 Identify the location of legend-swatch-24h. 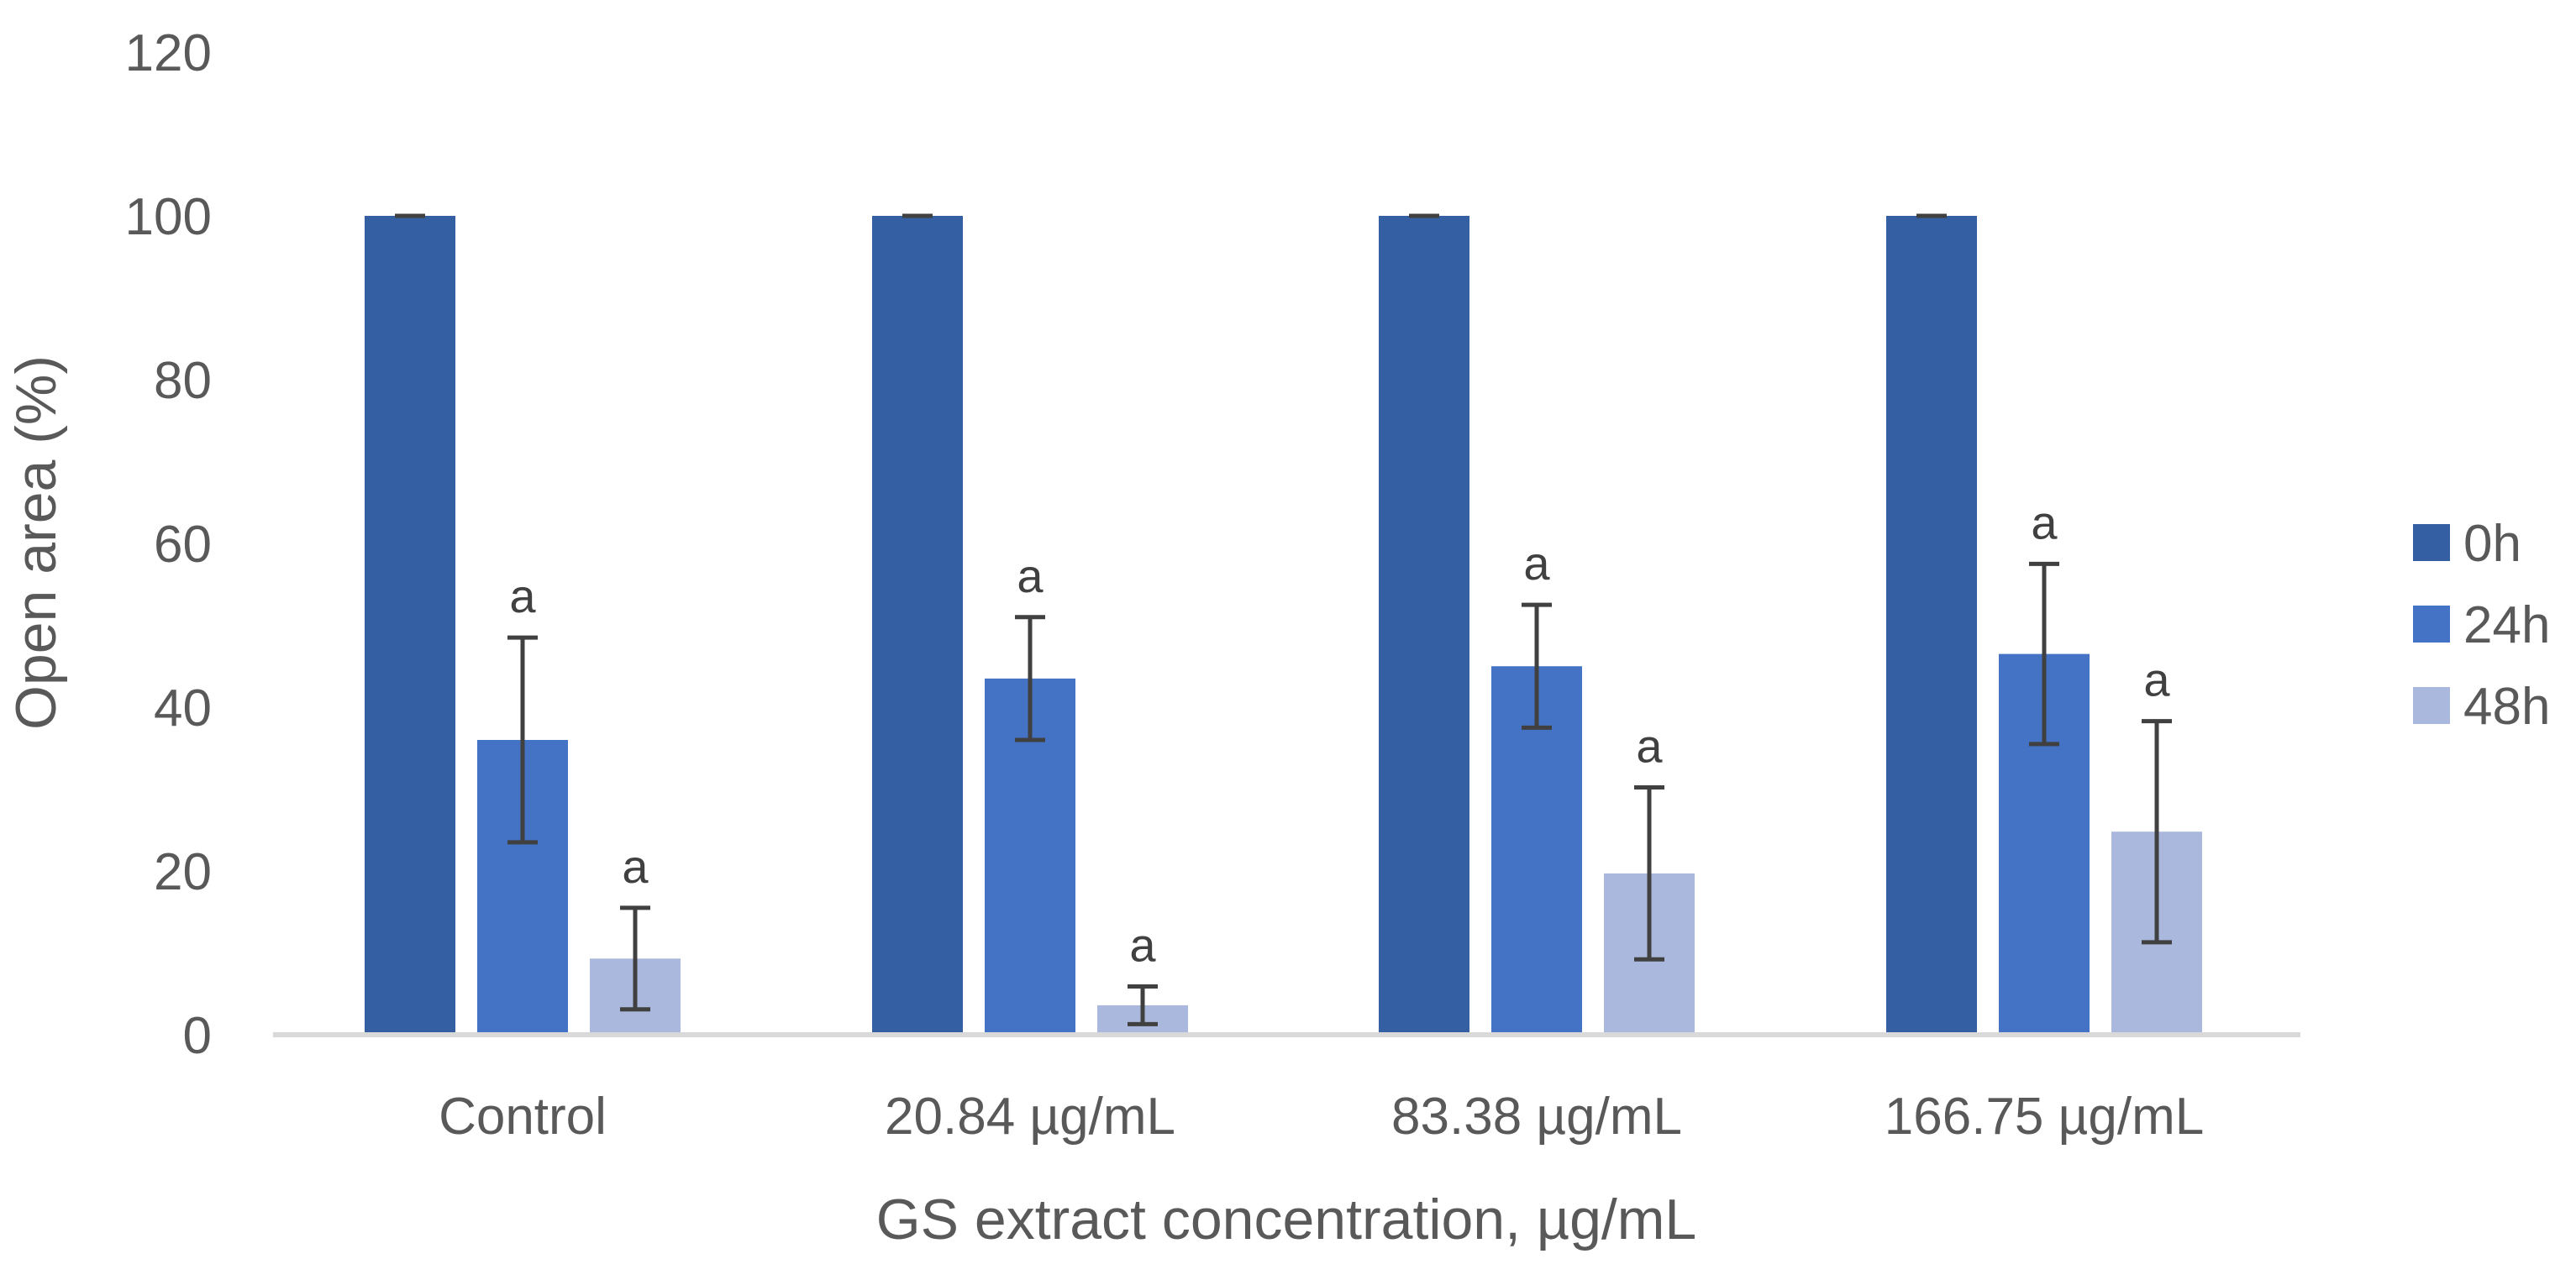
(2431, 624).